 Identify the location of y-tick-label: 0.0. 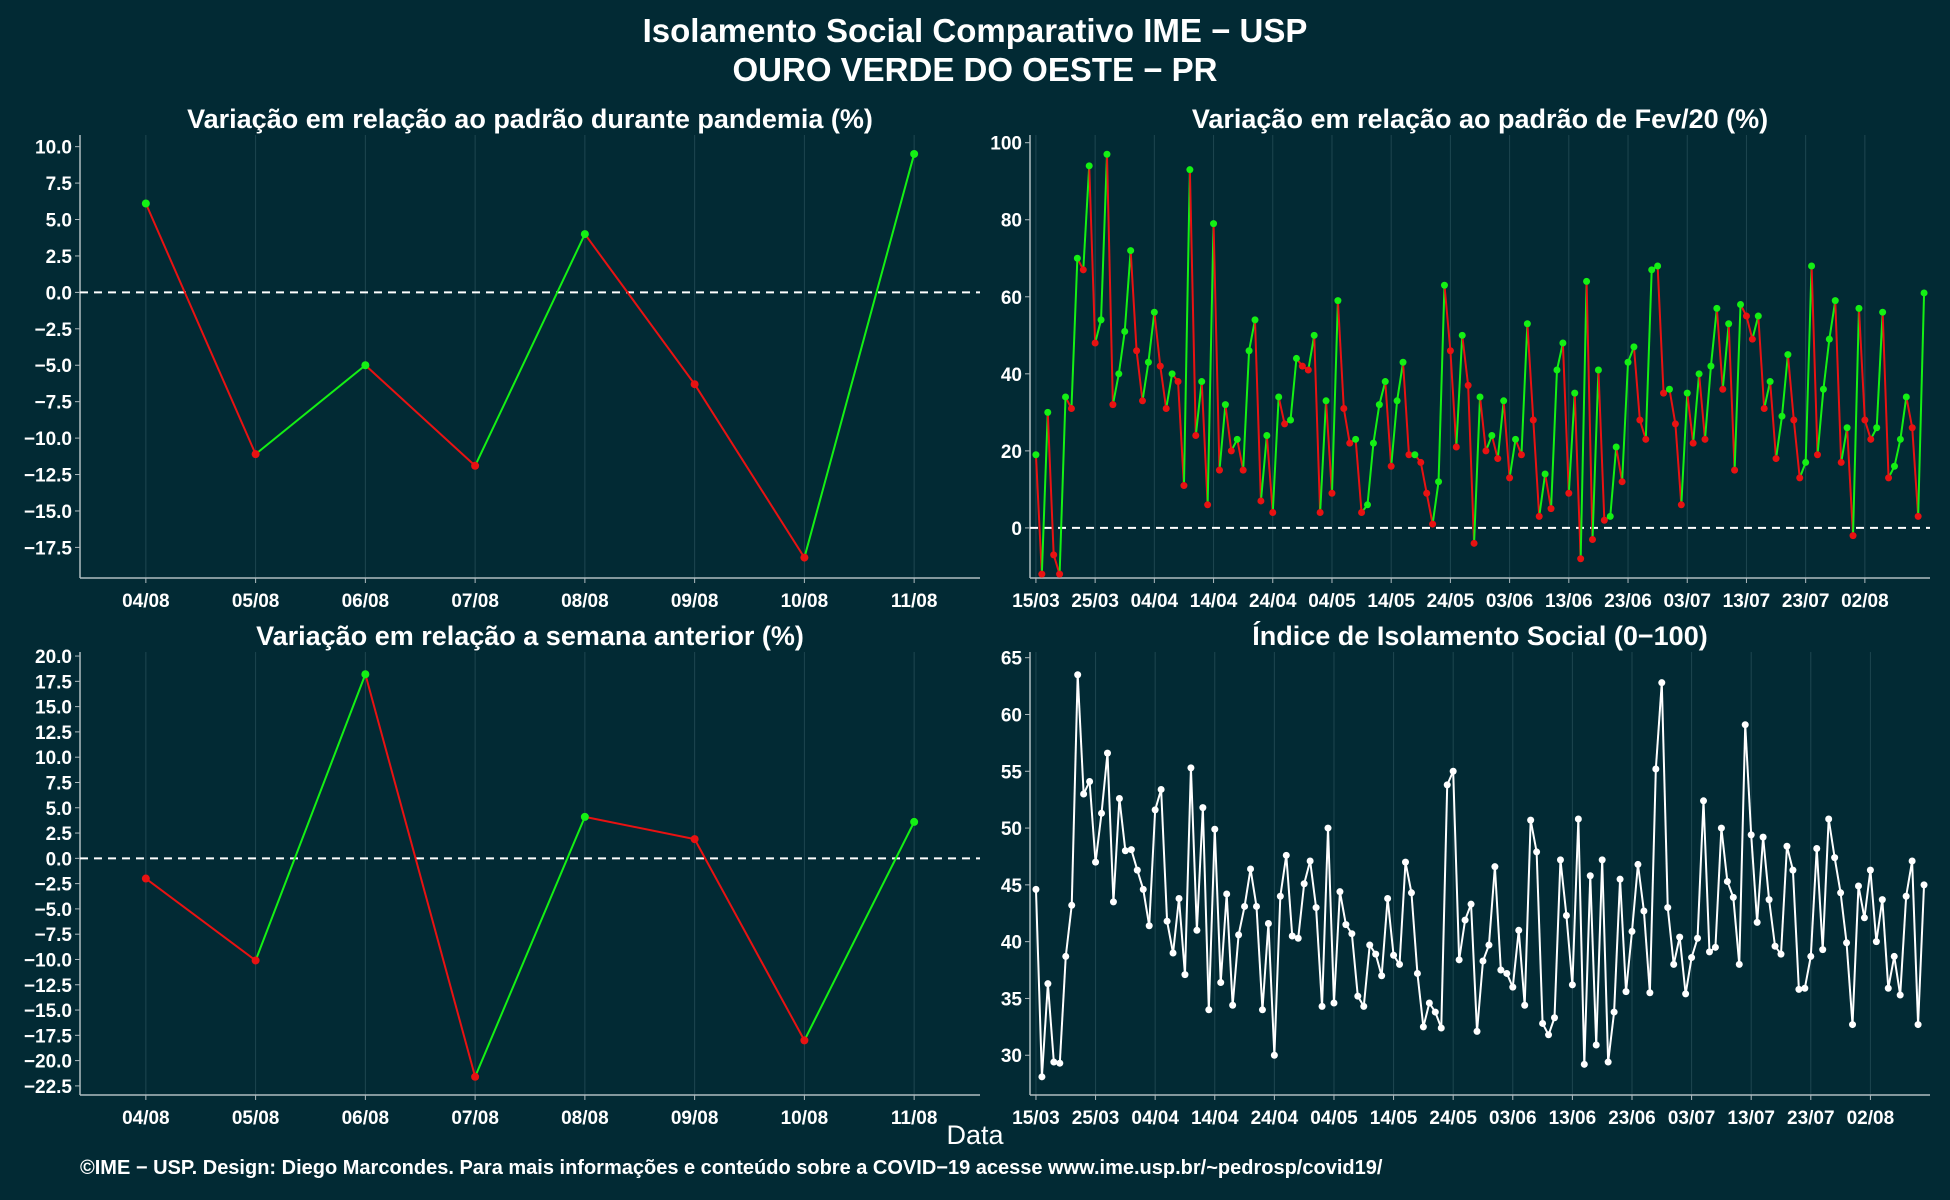
(59, 859).